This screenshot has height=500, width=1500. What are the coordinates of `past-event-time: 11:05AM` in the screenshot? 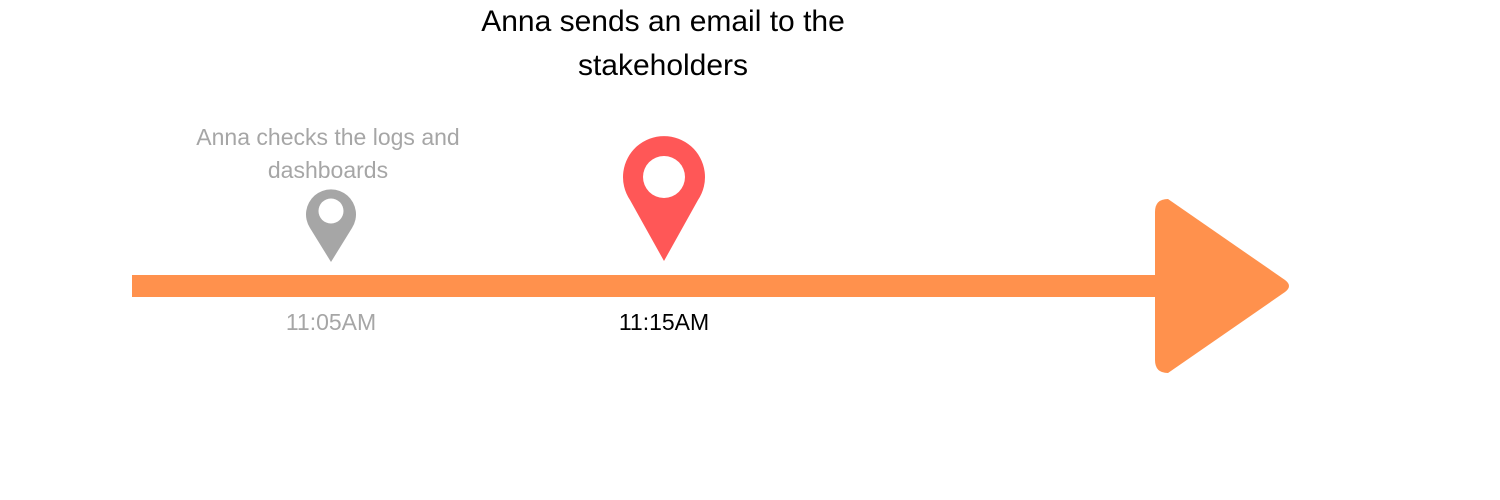 It's located at (331, 322).